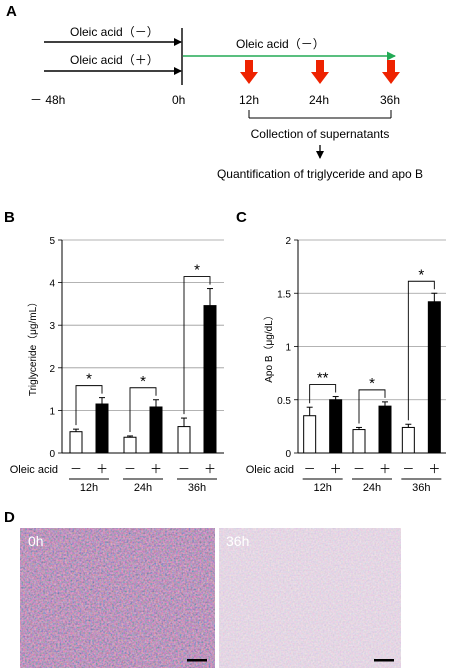 The width and height of the screenshot is (454, 671). I want to click on significance-mark: **, so click(323, 378).